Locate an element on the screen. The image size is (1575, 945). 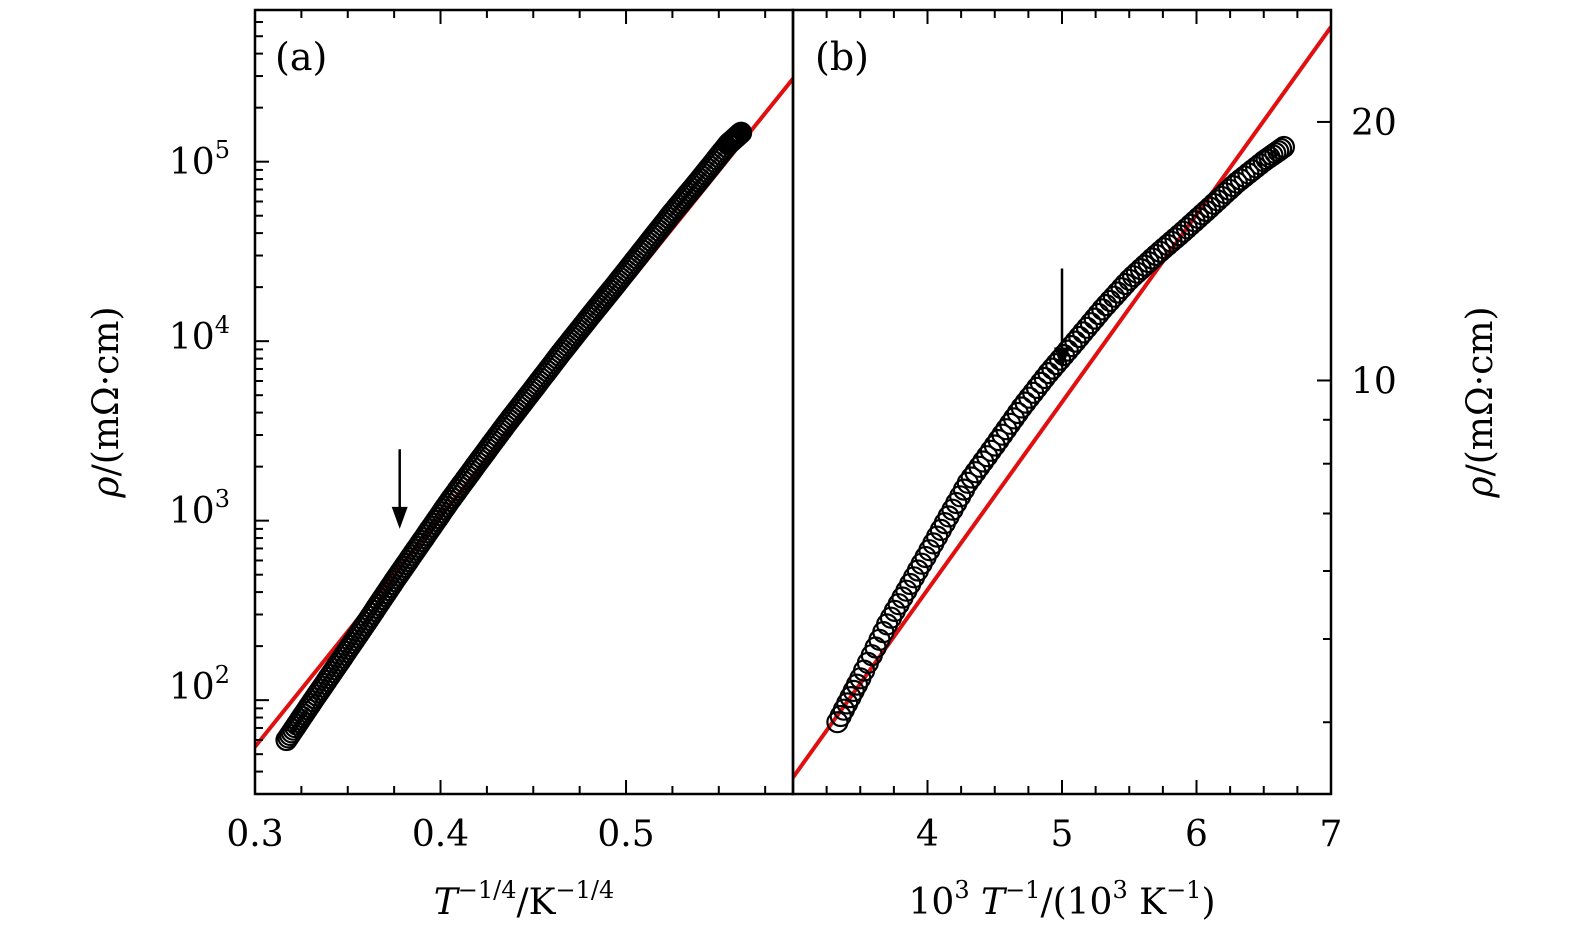
panel-b-y-tick-labels: 10 20 is located at coordinates (1374, 253).